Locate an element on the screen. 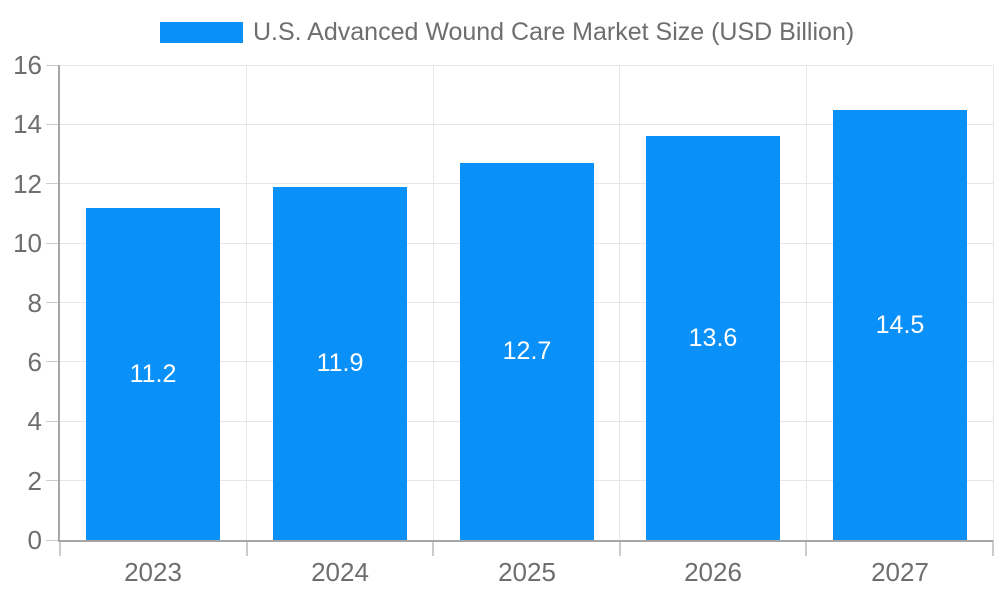  bar-2023 is located at coordinates (153, 373).